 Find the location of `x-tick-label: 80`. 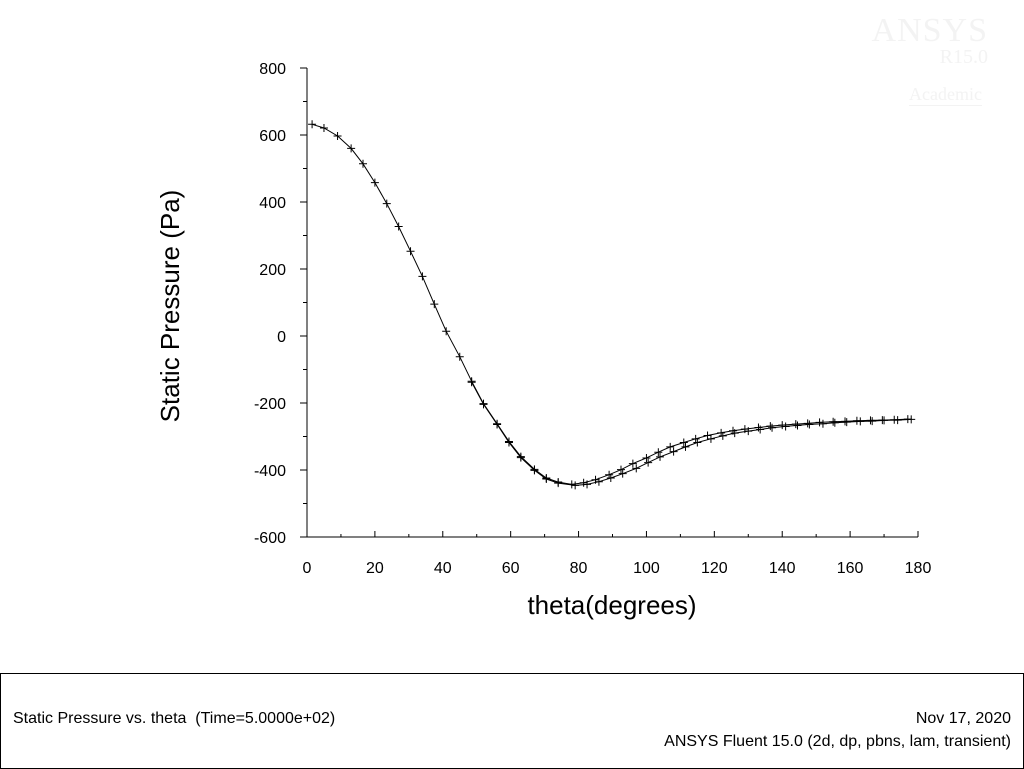

x-tick-label: 80 is located at coordinates (579, 568).